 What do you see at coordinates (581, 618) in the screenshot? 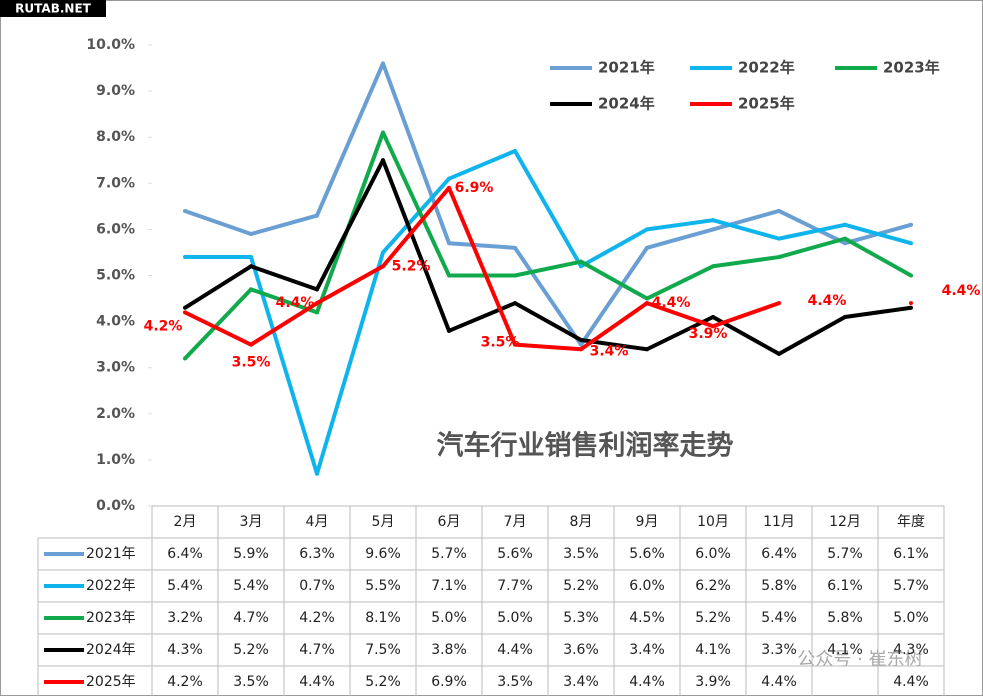
I see `table-cell: 5.3%` at bounding box center [581, 618].